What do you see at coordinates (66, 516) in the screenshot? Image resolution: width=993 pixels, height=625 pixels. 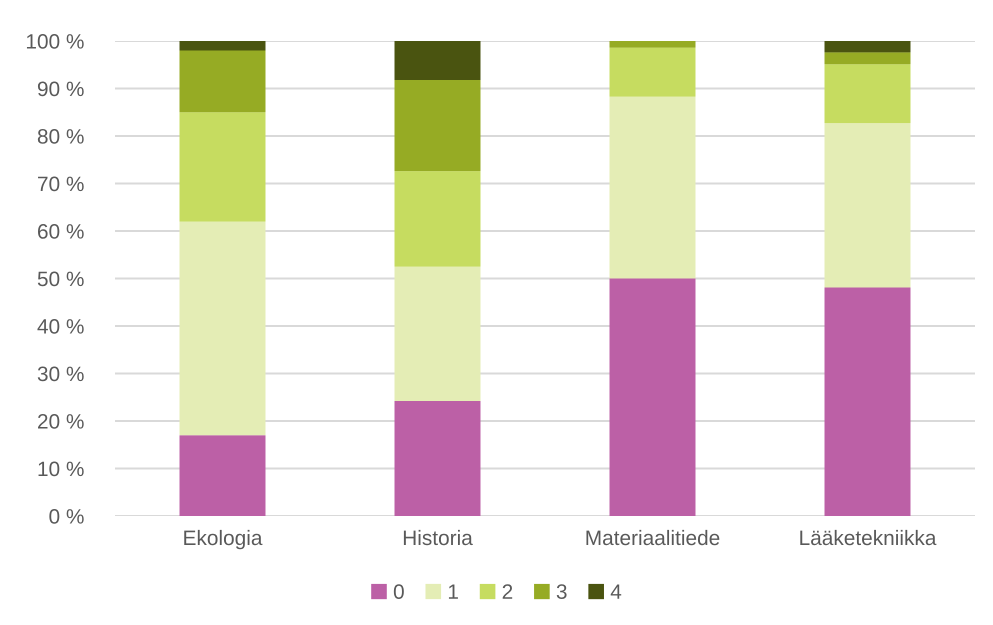 I see `y-tick-label: 0 %` at bounding box center [66, 516].